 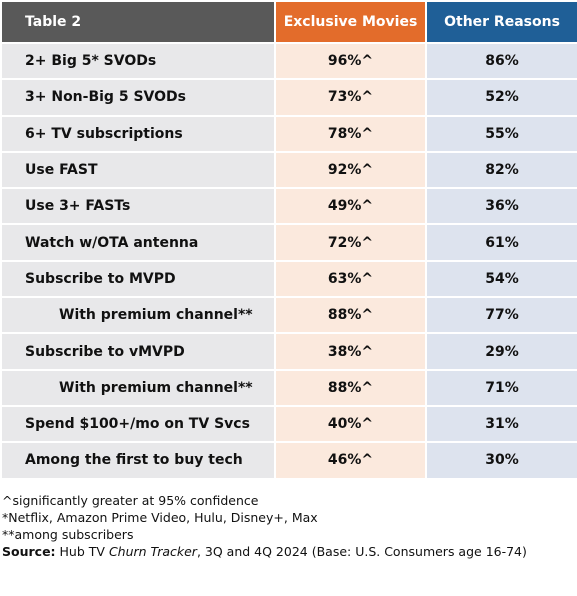 I want to click on row-label: Among the first to buy tech, so click(x=138, y=460).